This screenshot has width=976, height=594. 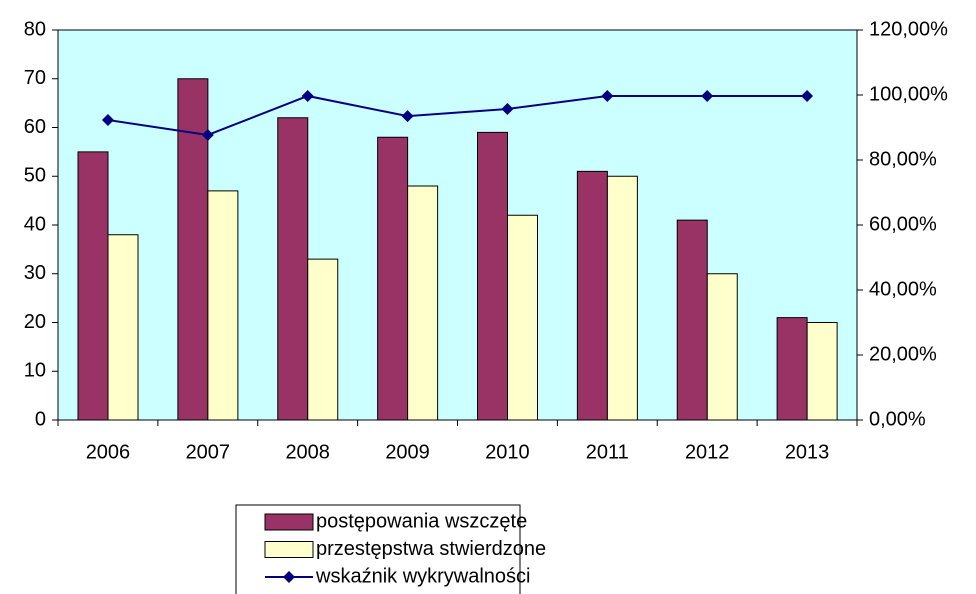 I want to click on line, so click(x=457, y=115).